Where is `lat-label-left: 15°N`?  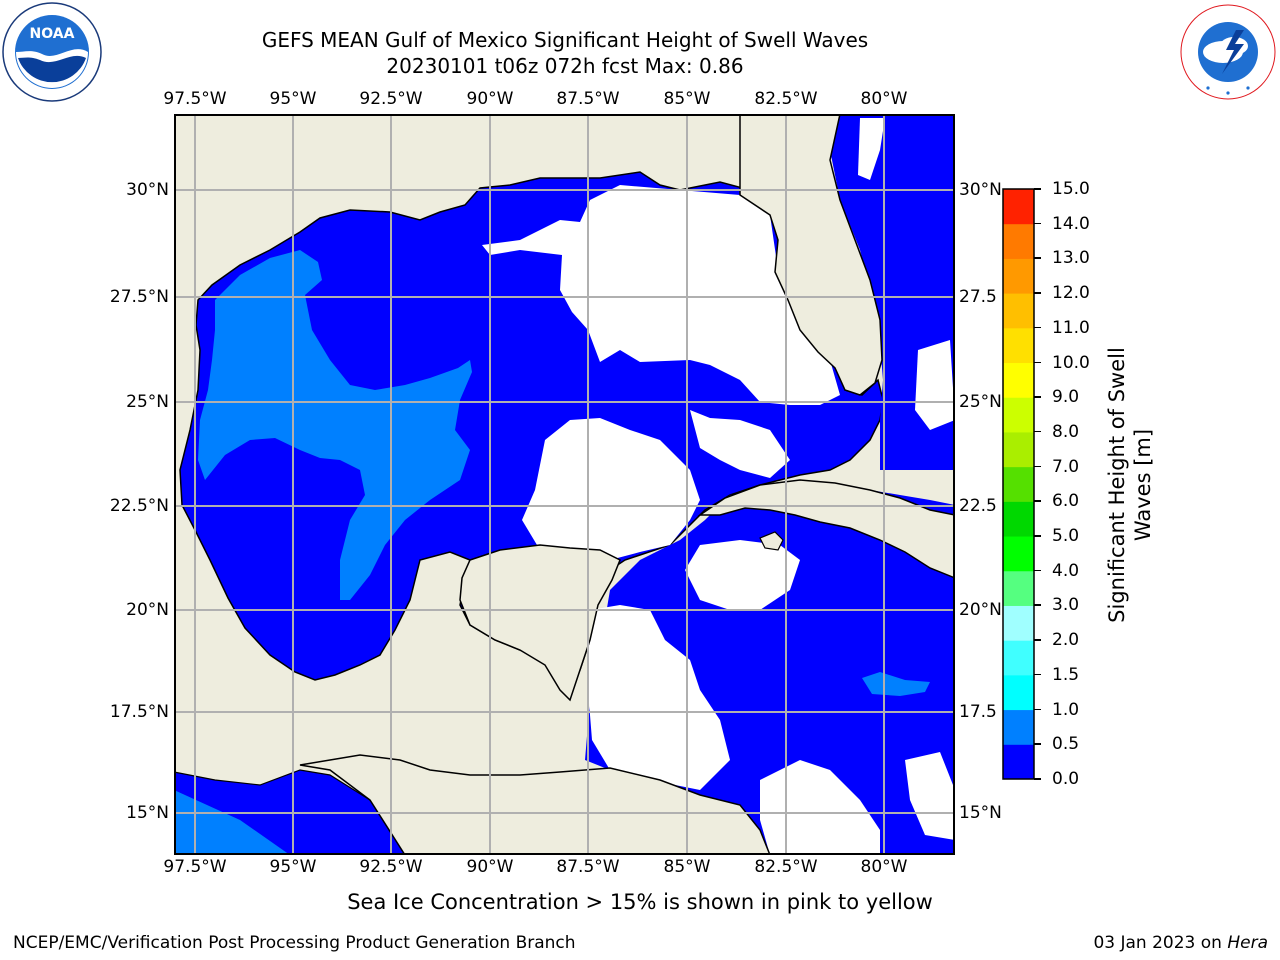 lat-label-left: 15°N is located at coordinates (147, 813).